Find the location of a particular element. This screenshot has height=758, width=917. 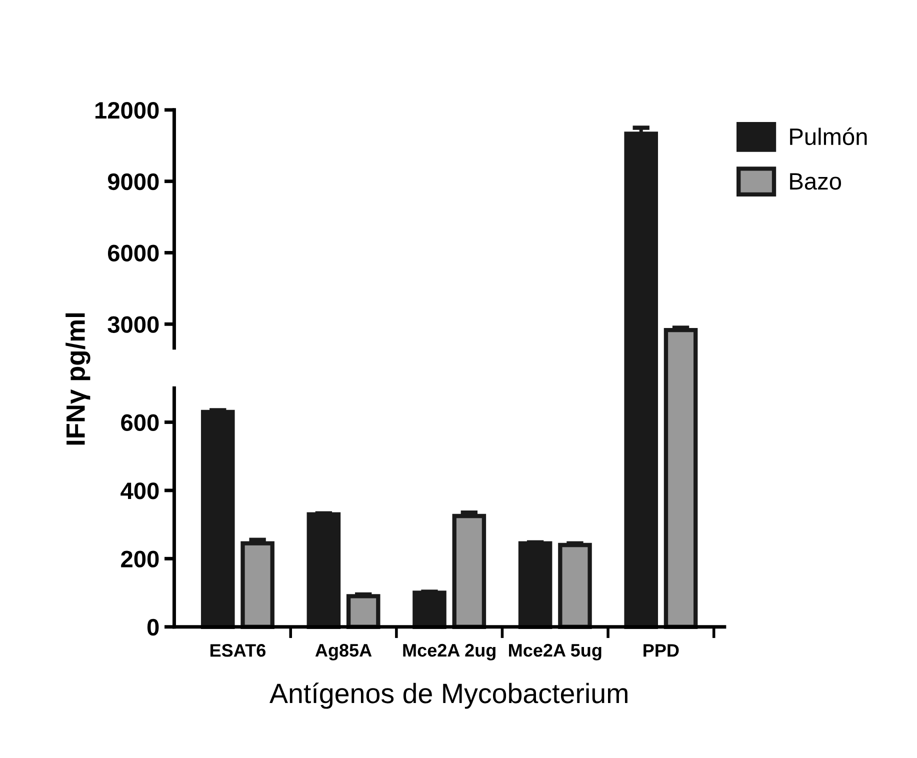

y-tick-label: 3000 is located at coordinates (133, 324).